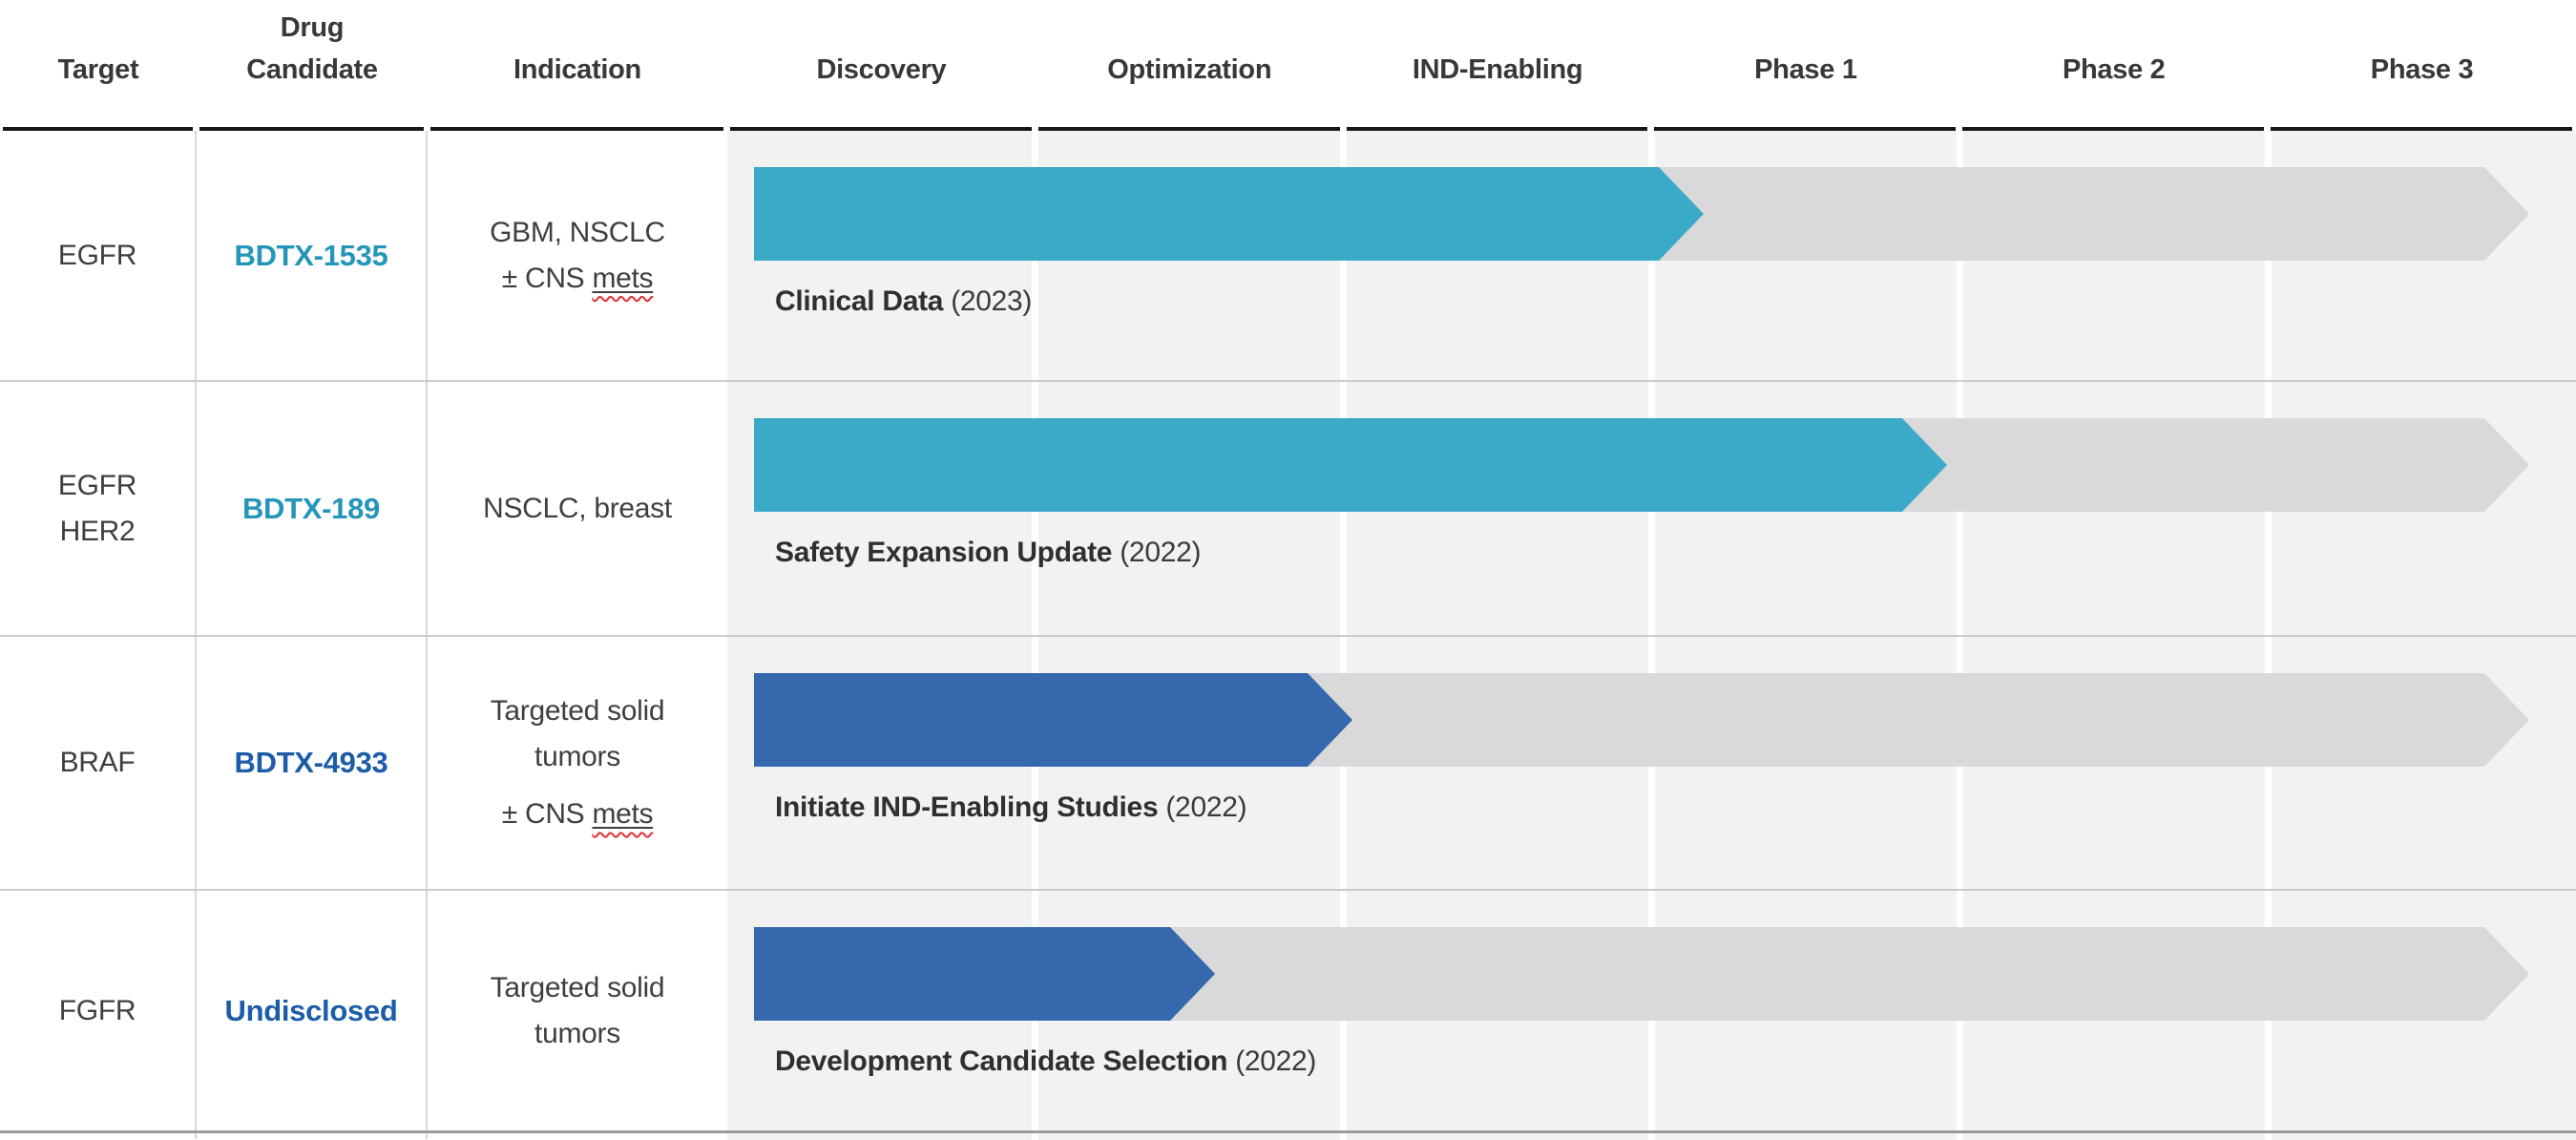 The height and width of the screenshot is (1140, 2576). I want to click on target-cell: BRAF, so click(98, 763).